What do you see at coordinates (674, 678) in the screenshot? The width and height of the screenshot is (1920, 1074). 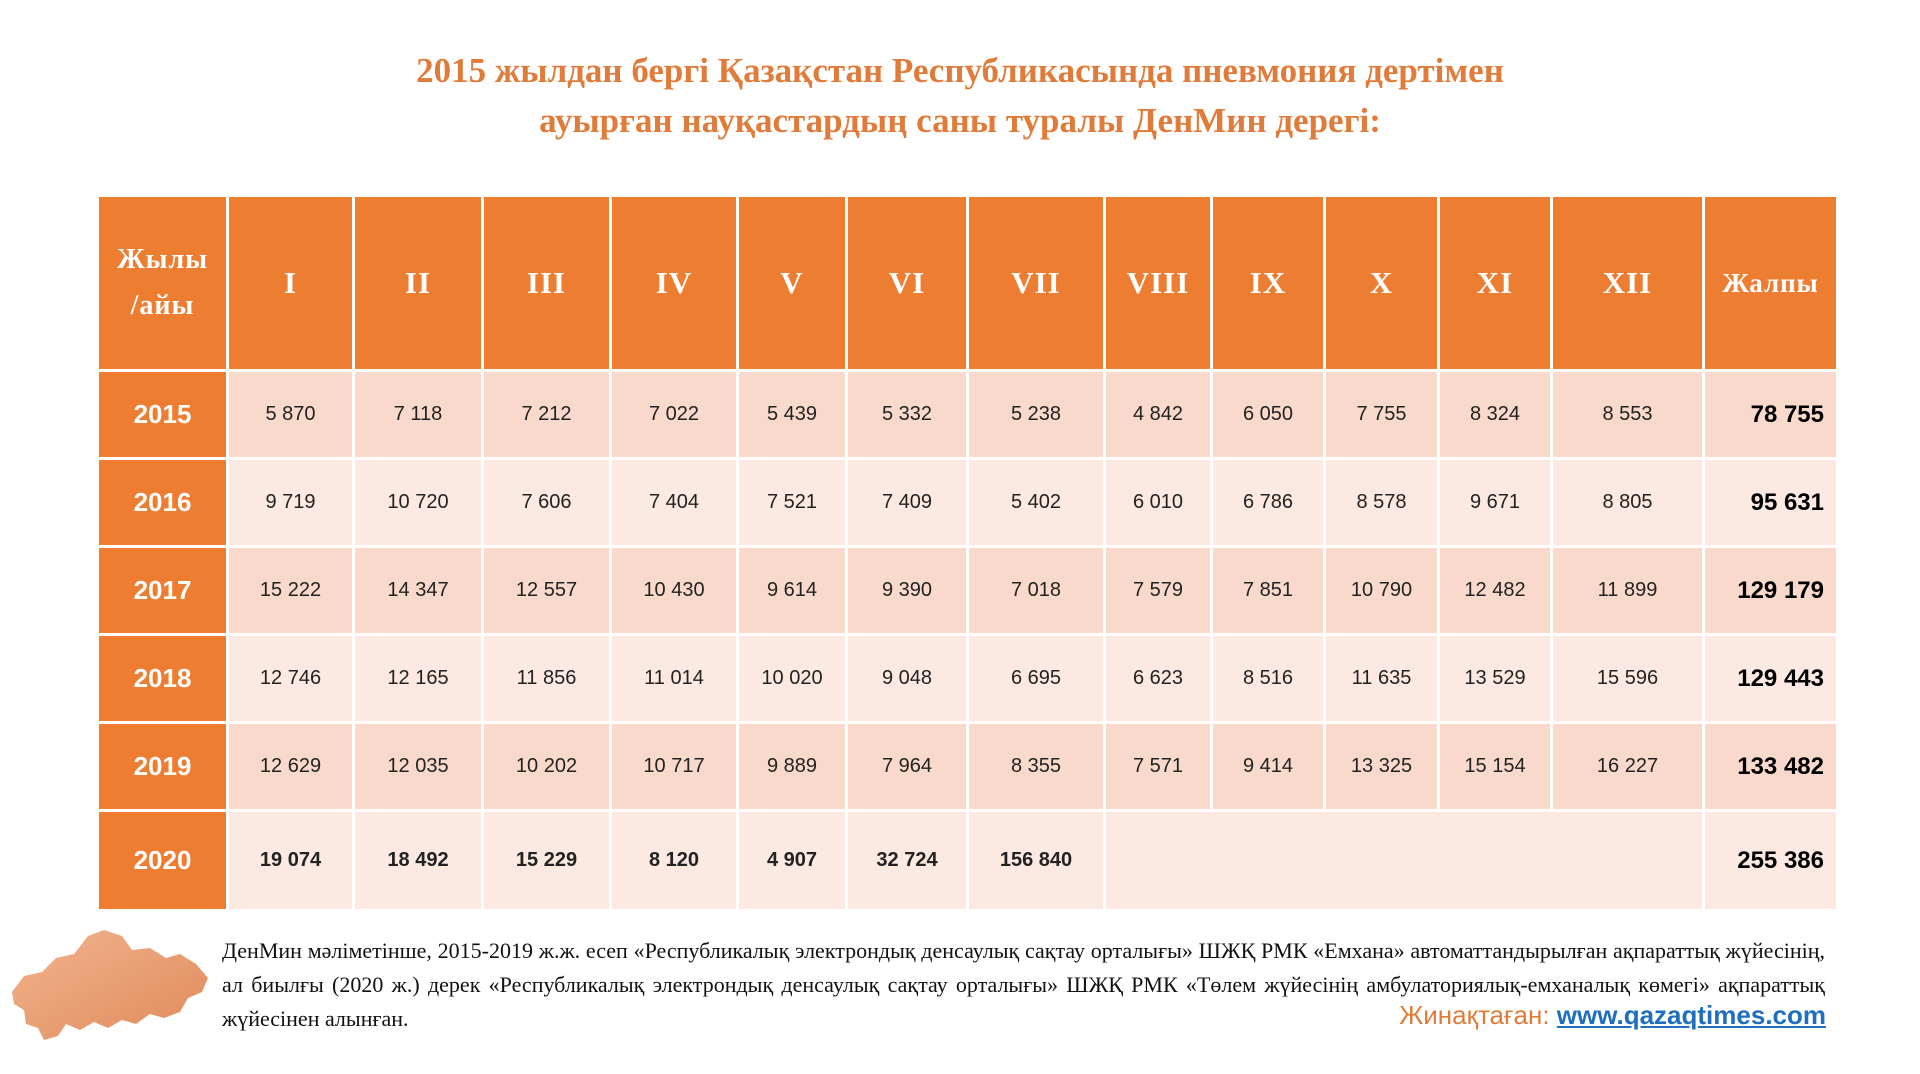 I see `table-cell: 11 014` at bounding box center [674, 678].